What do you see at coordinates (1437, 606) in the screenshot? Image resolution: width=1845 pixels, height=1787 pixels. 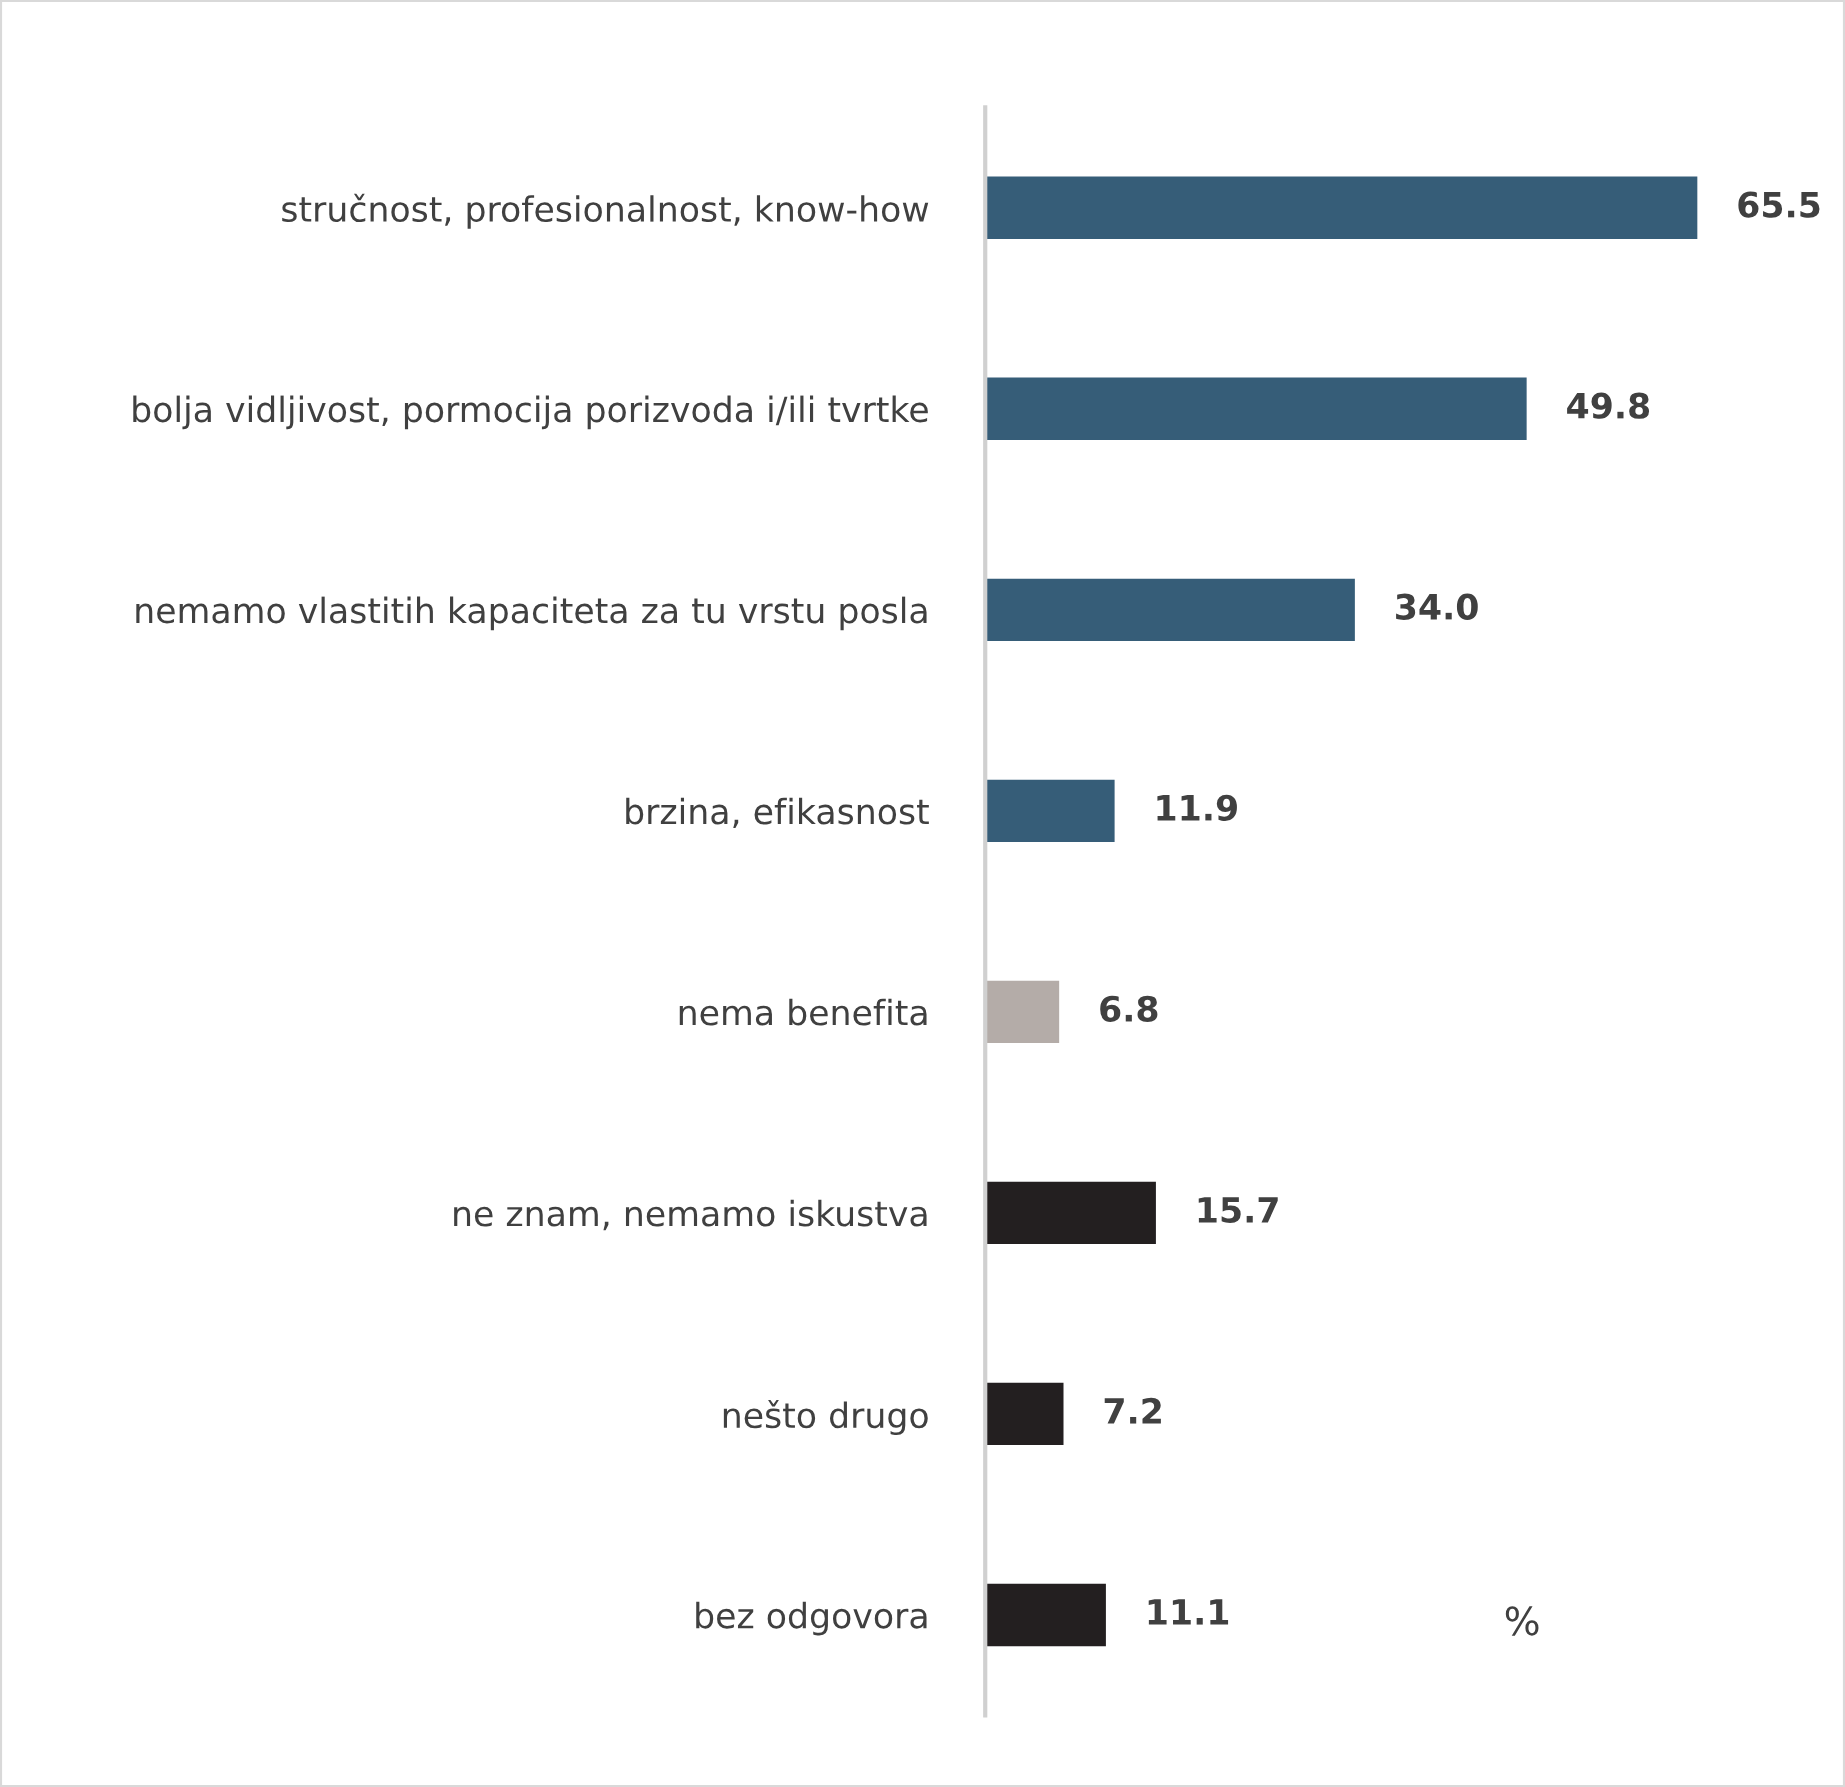 I see `data-label: 34.0` at bounding box center [1437, 606].